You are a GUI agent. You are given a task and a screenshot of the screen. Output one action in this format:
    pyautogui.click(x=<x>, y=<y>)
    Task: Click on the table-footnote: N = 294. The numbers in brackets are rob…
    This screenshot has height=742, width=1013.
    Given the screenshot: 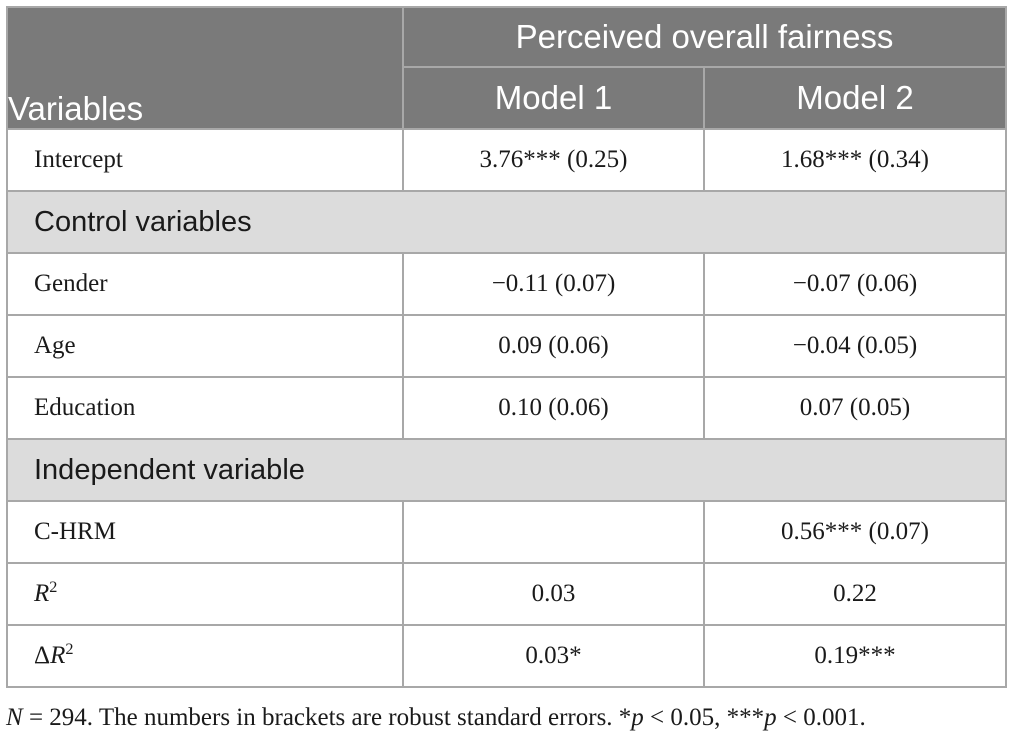 What is the action you would take?
    pyautogui.click(x=436, y=718)
    